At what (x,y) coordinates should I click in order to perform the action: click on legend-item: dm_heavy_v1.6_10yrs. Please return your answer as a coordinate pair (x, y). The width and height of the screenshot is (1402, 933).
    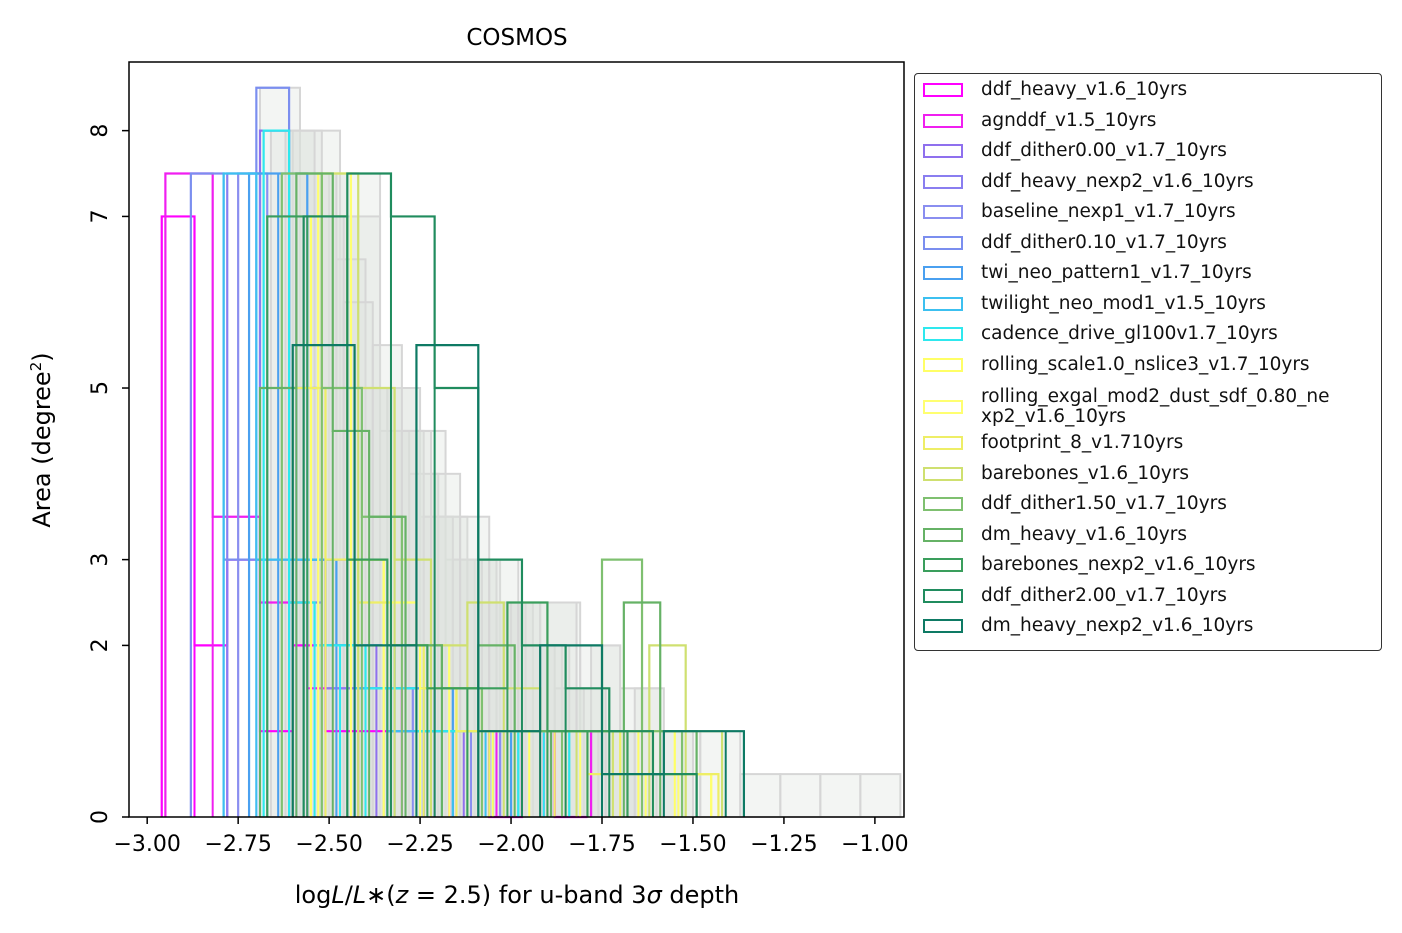
    Looking at the image, I should click on (1150, 534).